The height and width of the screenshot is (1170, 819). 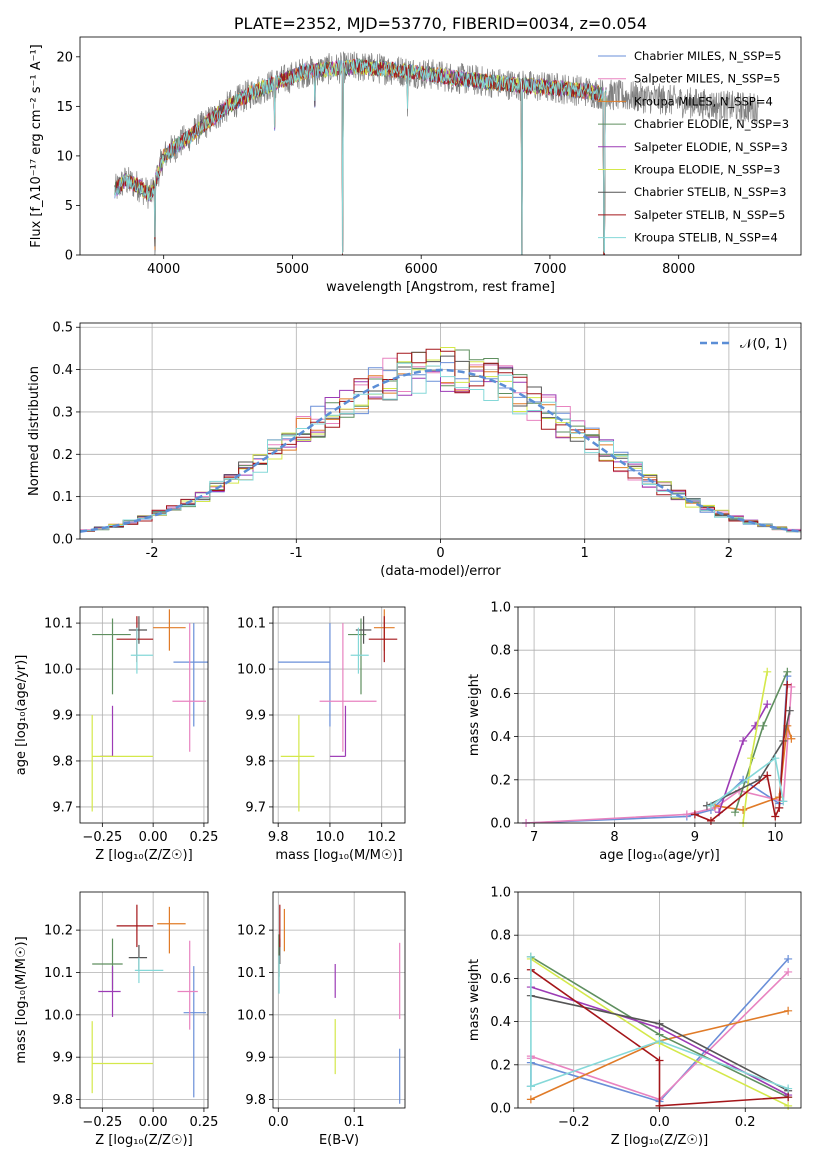 I want to click on x-tick-label: 9.8, so click(x=278, y=837).